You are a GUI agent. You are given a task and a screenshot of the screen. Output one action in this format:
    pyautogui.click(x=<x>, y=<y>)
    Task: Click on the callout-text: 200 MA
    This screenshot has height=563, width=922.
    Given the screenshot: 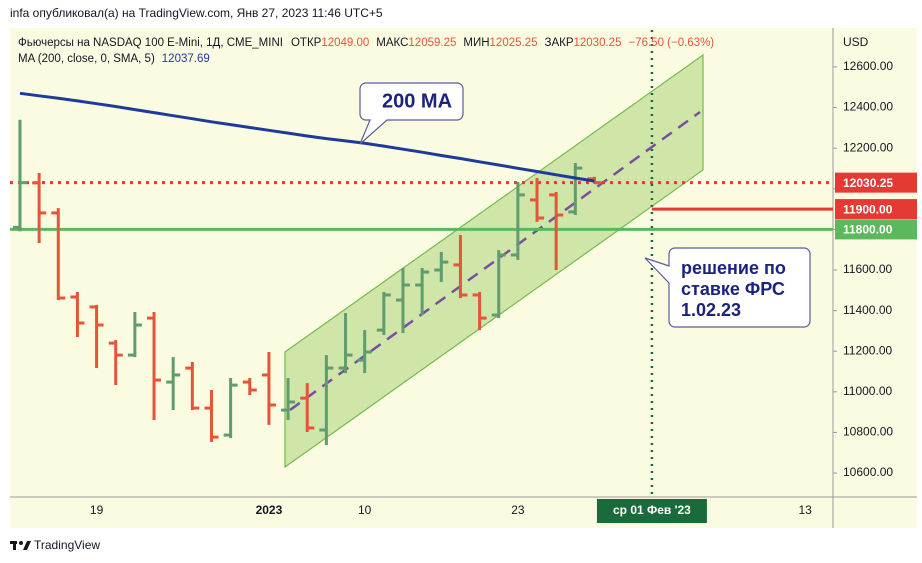 What is the action you would take?
    pyautogui.click(x=417, y=101)
    